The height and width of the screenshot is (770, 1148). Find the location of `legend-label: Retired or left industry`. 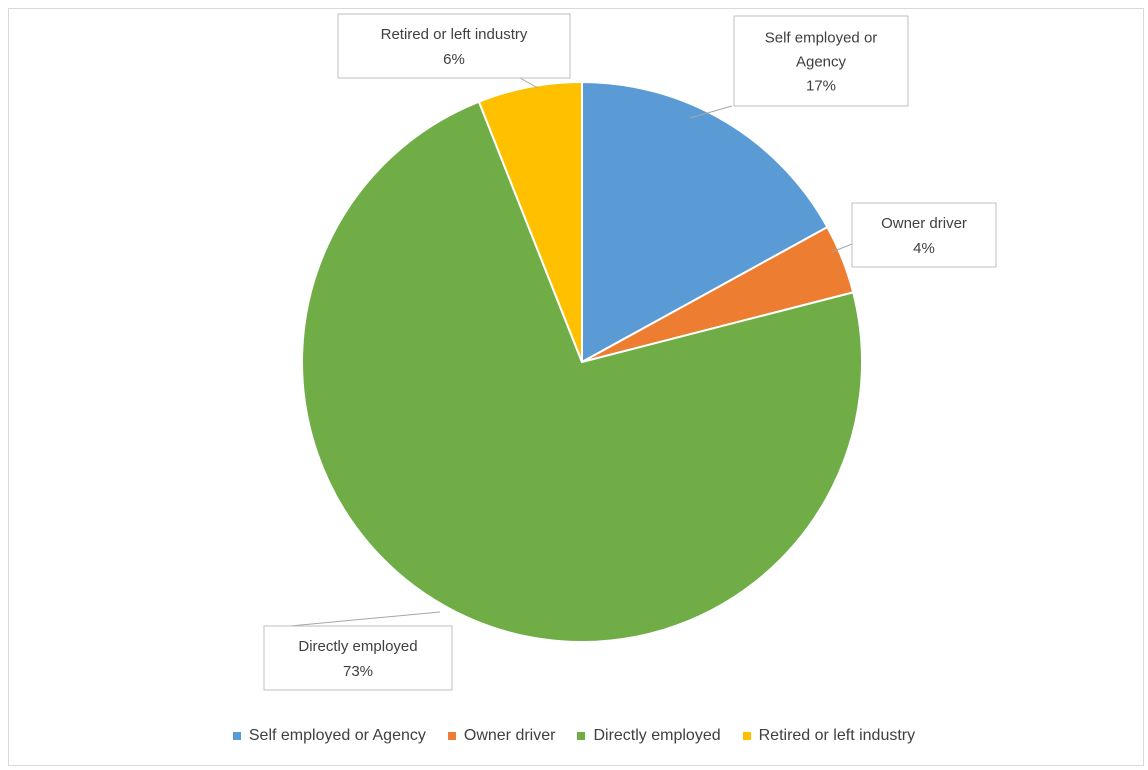

legend-label: Retired or left industry is located at coordinates (837, 735).